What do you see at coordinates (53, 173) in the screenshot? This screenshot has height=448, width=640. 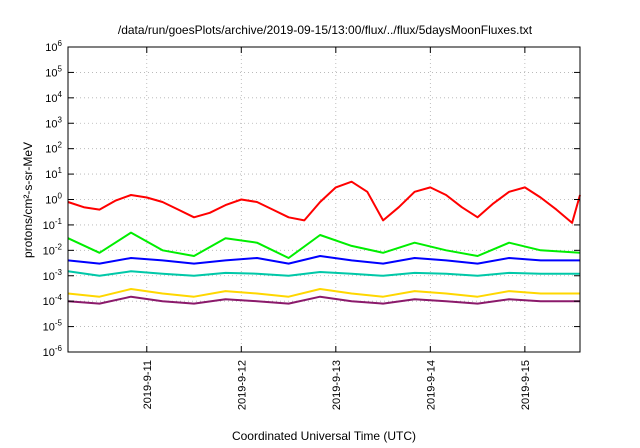 I see `y-tick-label: 10¹` at bounding box center [53, 173].